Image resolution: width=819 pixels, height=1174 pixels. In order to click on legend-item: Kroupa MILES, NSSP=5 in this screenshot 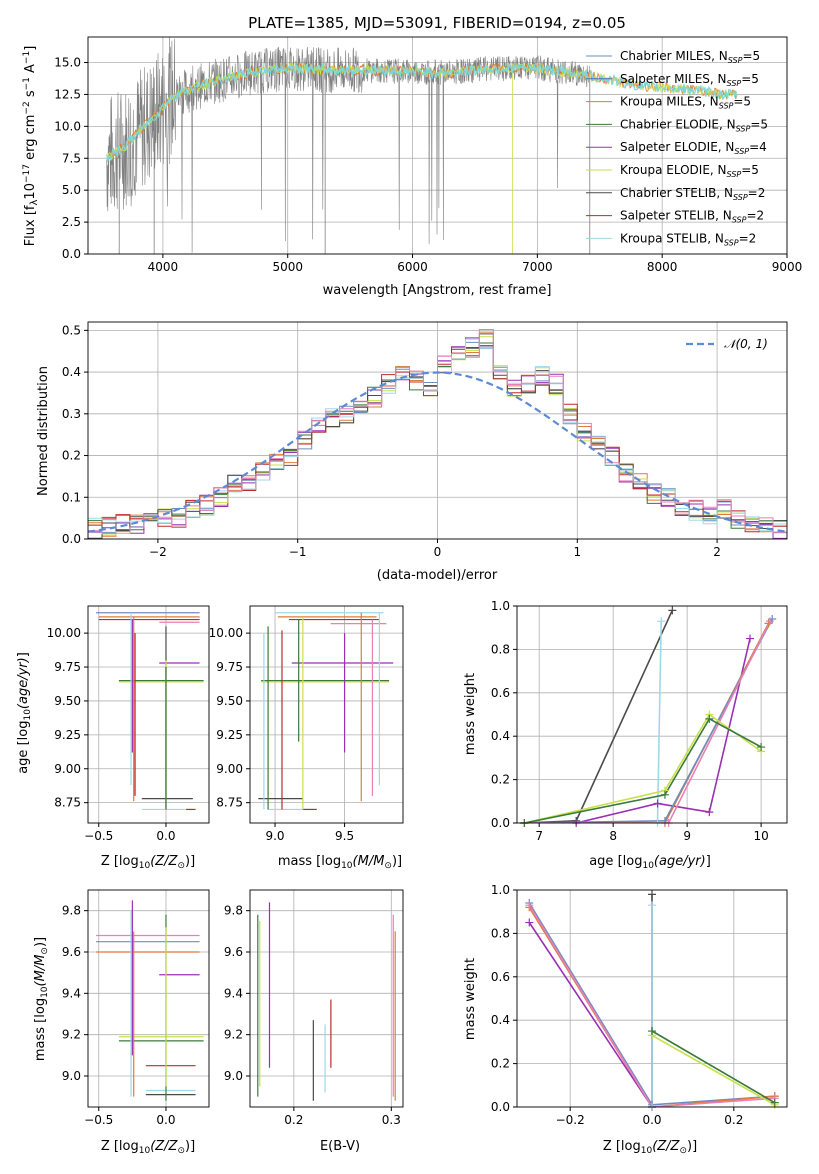, I will do `click(668, 103)`.